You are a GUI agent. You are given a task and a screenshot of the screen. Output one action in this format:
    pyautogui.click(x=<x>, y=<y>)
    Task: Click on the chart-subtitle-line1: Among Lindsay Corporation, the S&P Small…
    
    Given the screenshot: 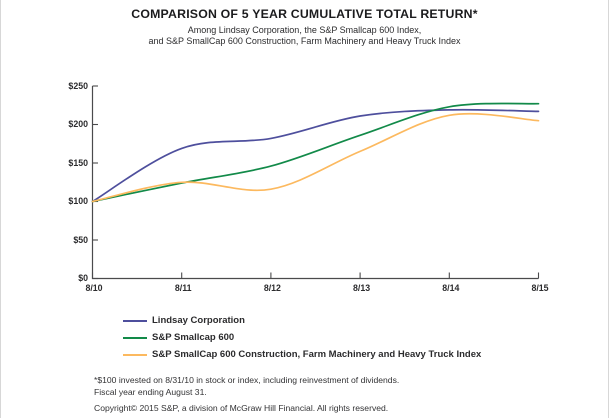 What is the action you would take?
    pyautogui.click(x=304, y=29)
    